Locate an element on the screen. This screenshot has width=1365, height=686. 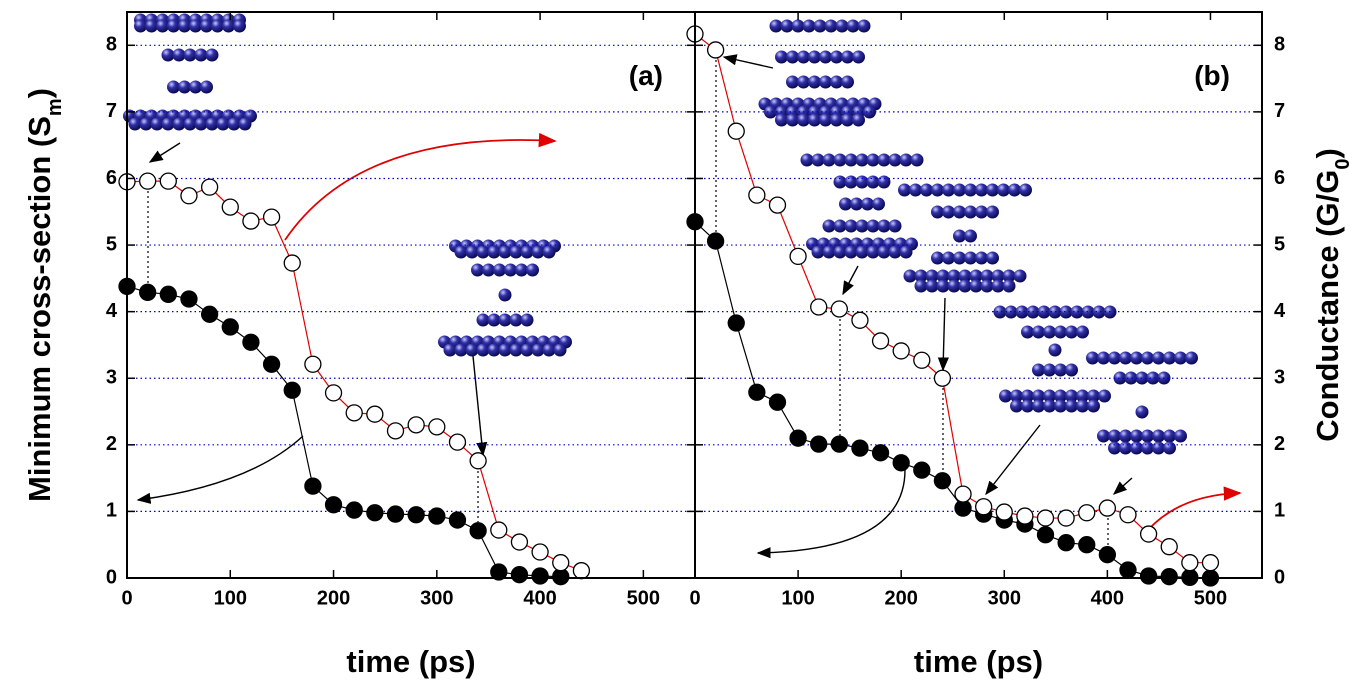
x-tick-label: 400 is located at coordinates (1107, 598).